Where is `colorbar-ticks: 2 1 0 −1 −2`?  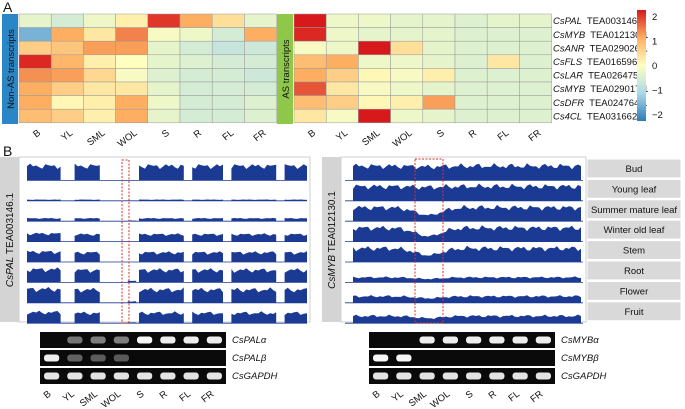
colorbar-ticks: 2 1 0 −1 −2 is located at coordinates (657, 66).